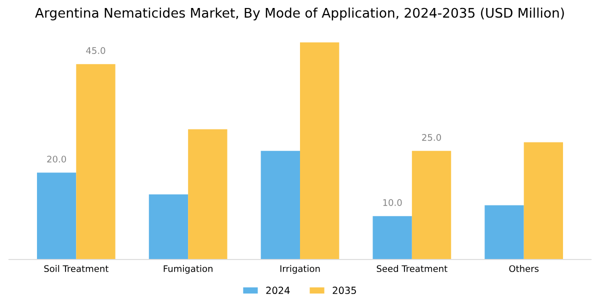 This screenshot has width=600, height=300. What do you see at coordinates (96, 50) in the screenshot?
I see `data-label: 45.0` at bounding box center [96, 50].